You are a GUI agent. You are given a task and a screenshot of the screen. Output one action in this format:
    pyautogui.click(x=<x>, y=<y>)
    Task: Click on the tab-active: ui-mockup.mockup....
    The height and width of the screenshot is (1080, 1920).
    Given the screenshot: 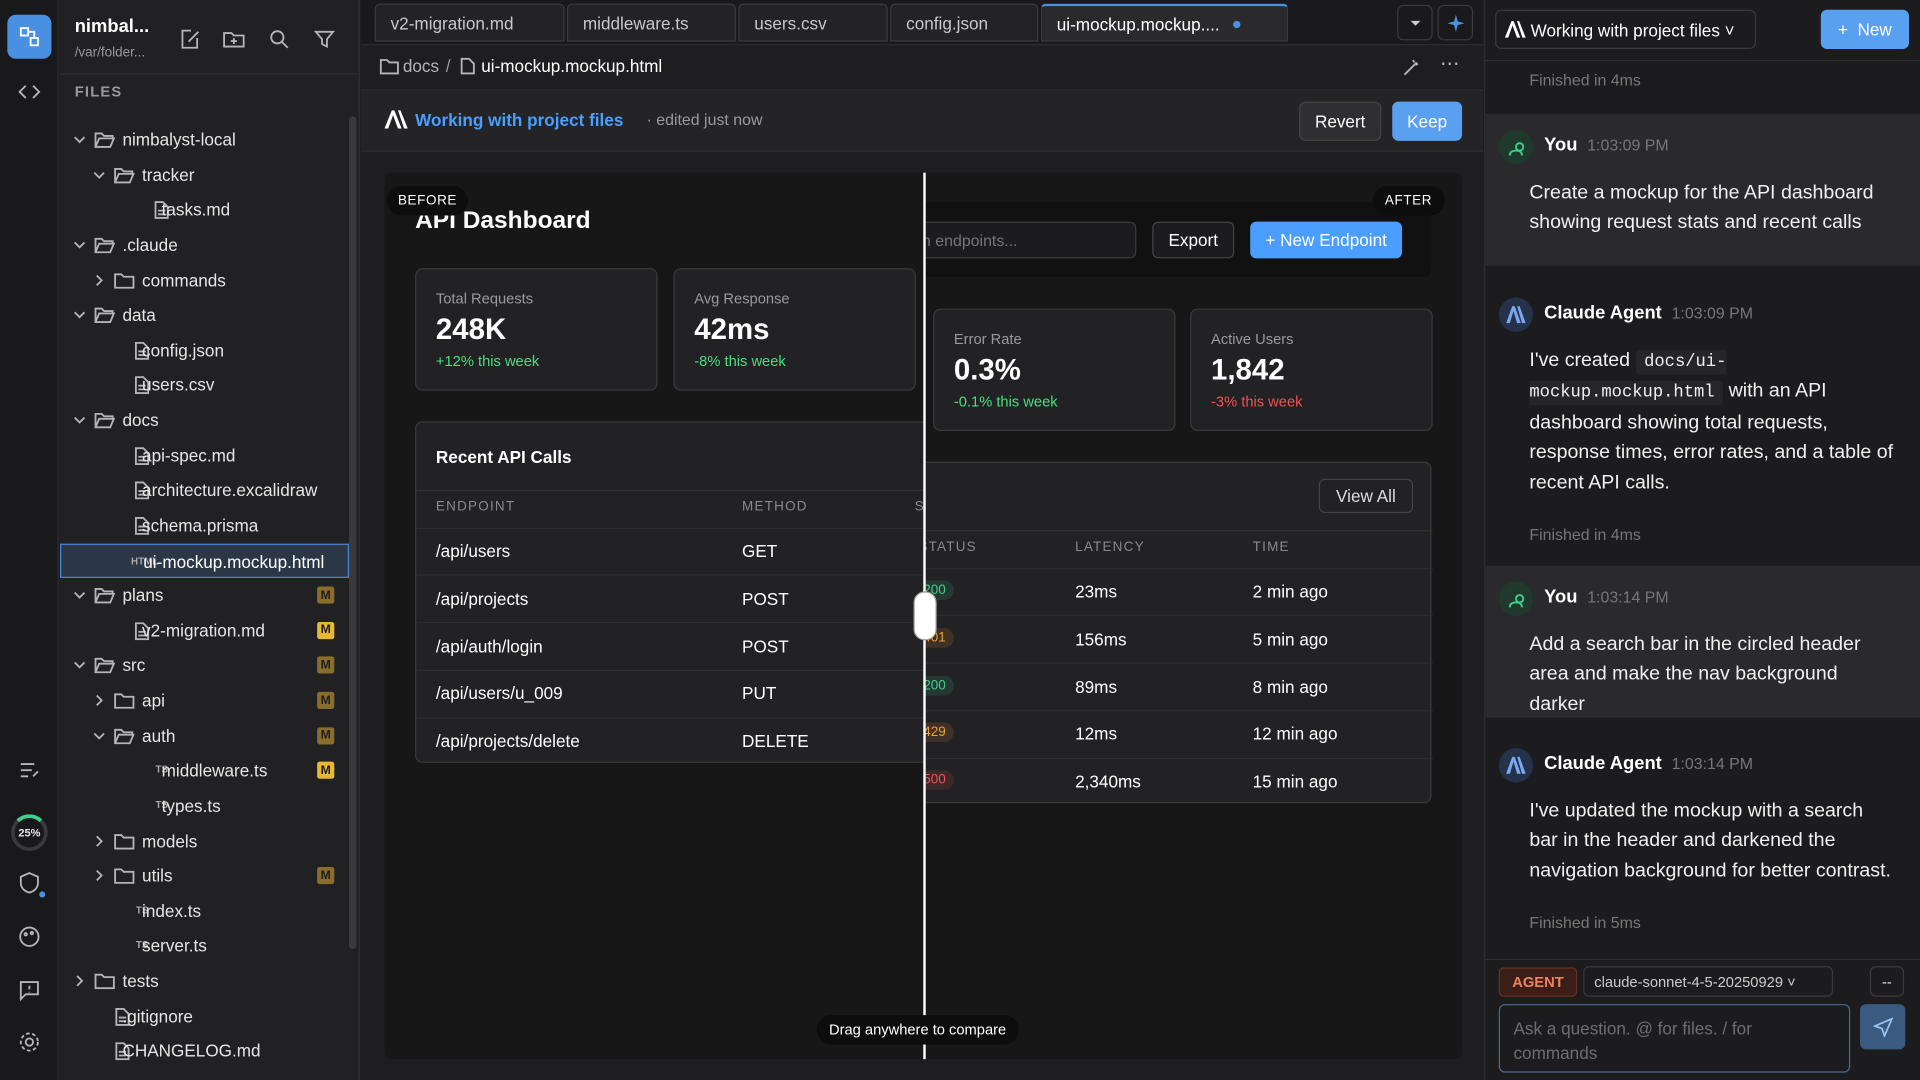 What is the action you would take?
    pyautogui.click(x=1164, y=22)
    